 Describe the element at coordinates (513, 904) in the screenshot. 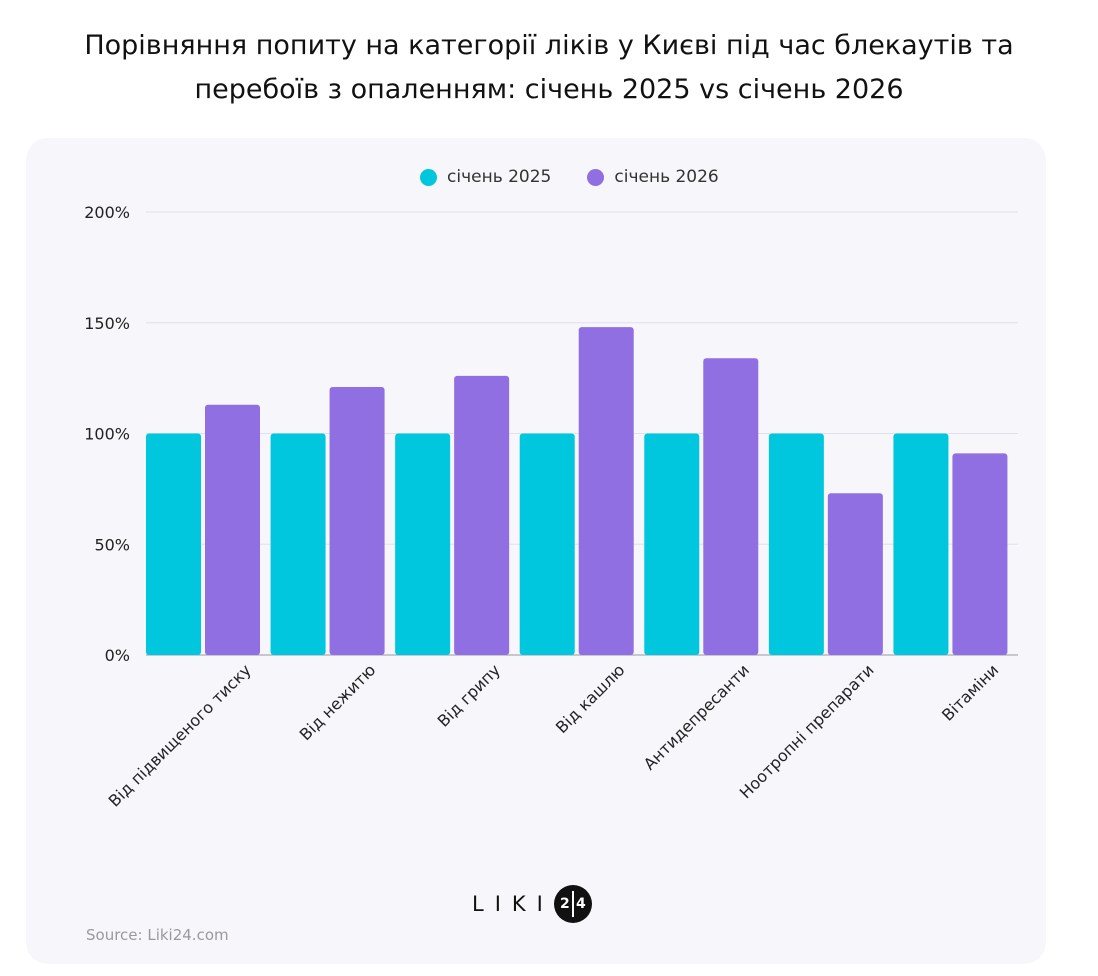

I see `logo-text: LIKI` at that location.